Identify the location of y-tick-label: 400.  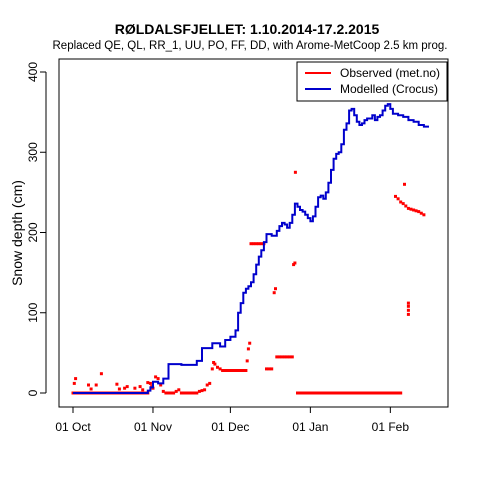
(33, 72).